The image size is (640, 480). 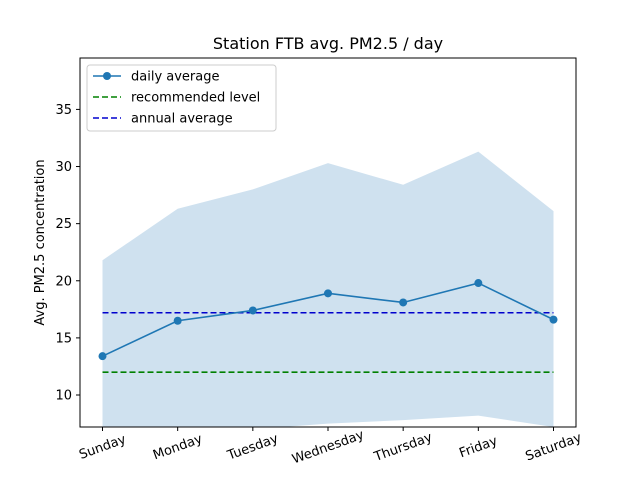 I want to click on x-tick-label: Monday, so click(x=178, y=448).